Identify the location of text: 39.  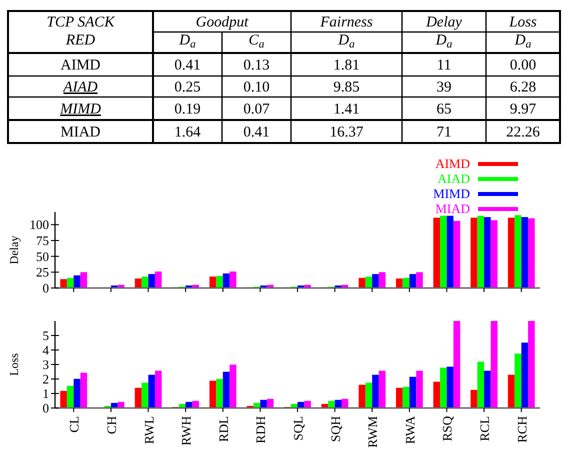
(444, 88).